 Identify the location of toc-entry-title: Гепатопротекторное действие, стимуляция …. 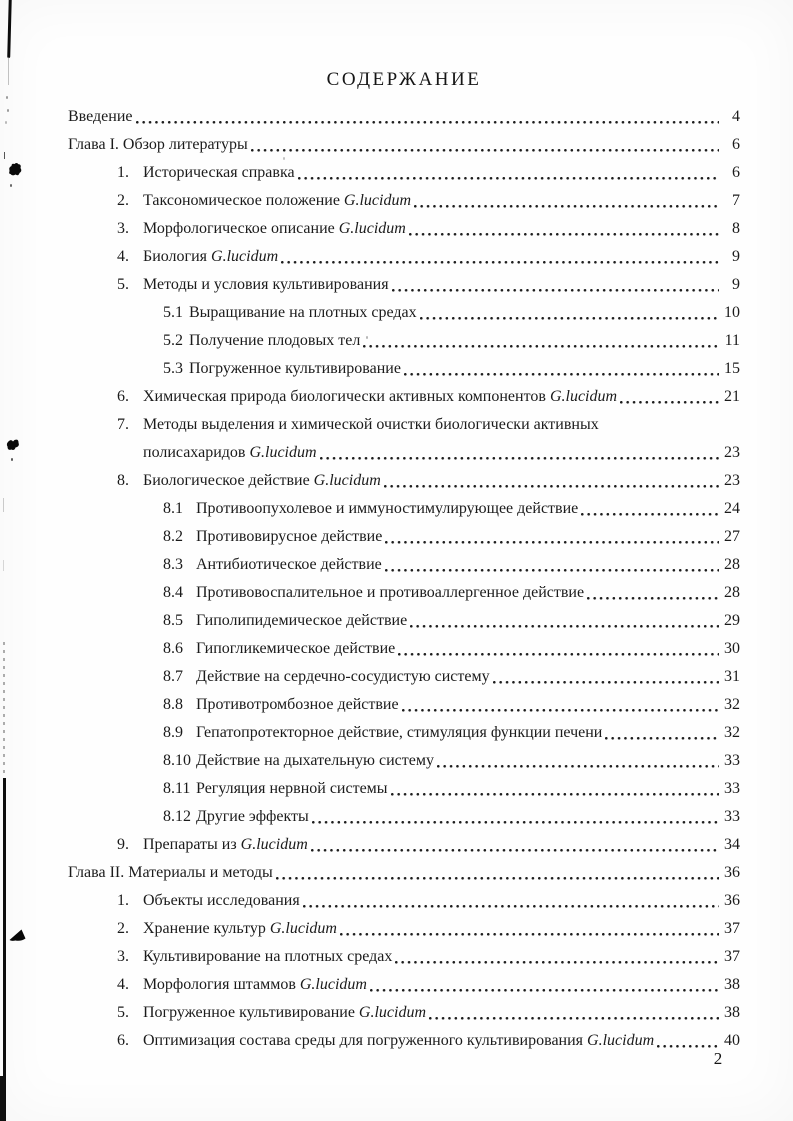
(399, 732).